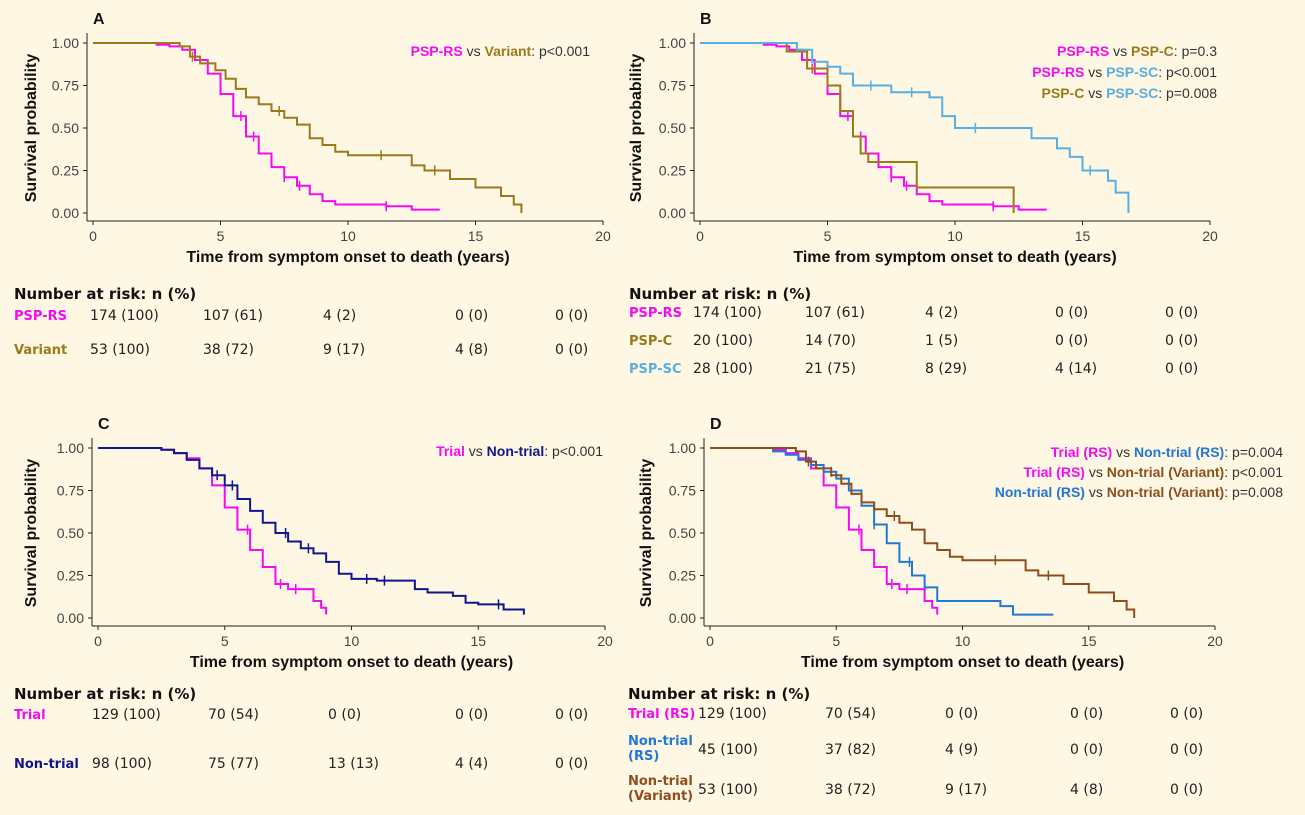  I want to click on p-value-annotation: PSP-RS vs PSP-C: p=0.3, so click(1137, 51).